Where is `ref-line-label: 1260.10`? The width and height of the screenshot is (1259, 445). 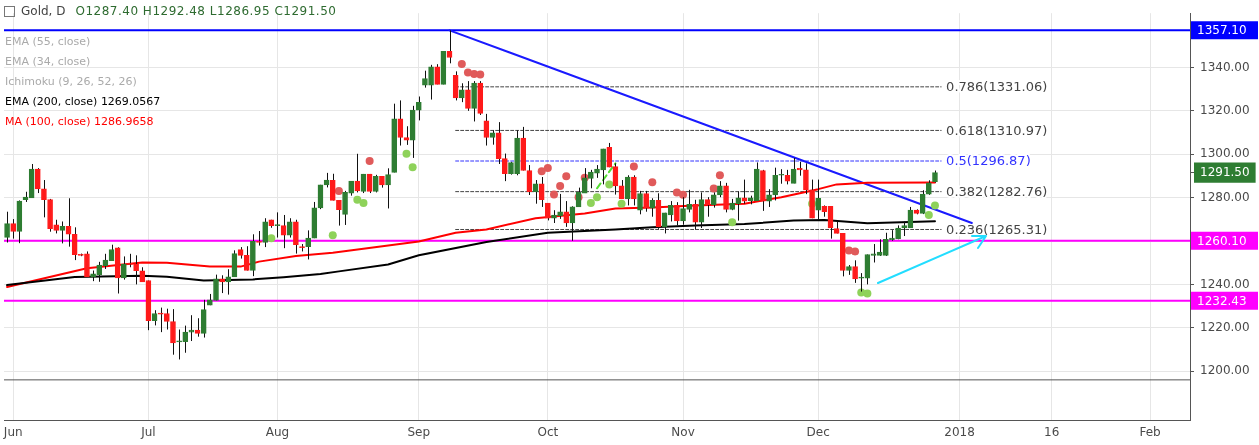
ref-line-label: 1260.10 is located at coordinates (1222, 240).